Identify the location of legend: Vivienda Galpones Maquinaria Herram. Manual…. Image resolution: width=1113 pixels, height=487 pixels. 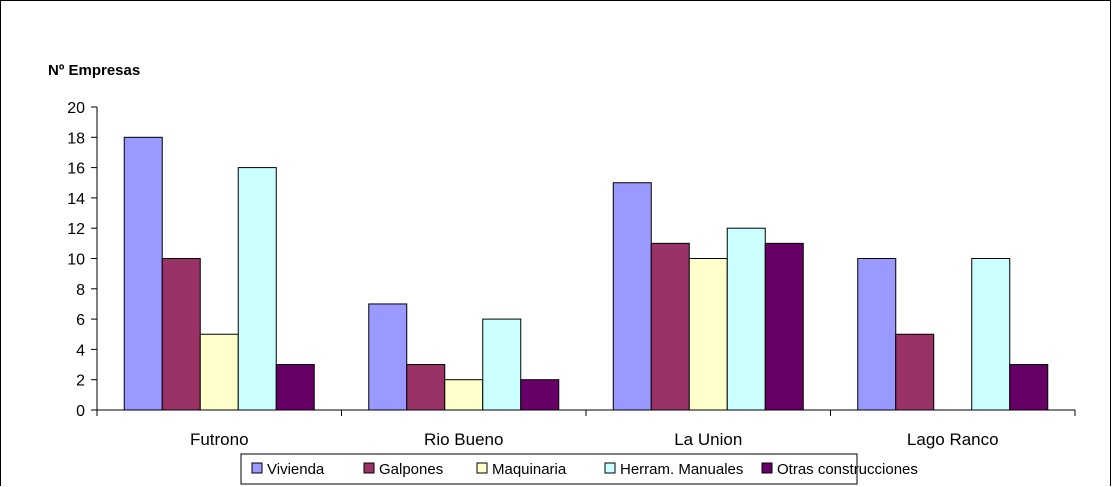
(579, 469).